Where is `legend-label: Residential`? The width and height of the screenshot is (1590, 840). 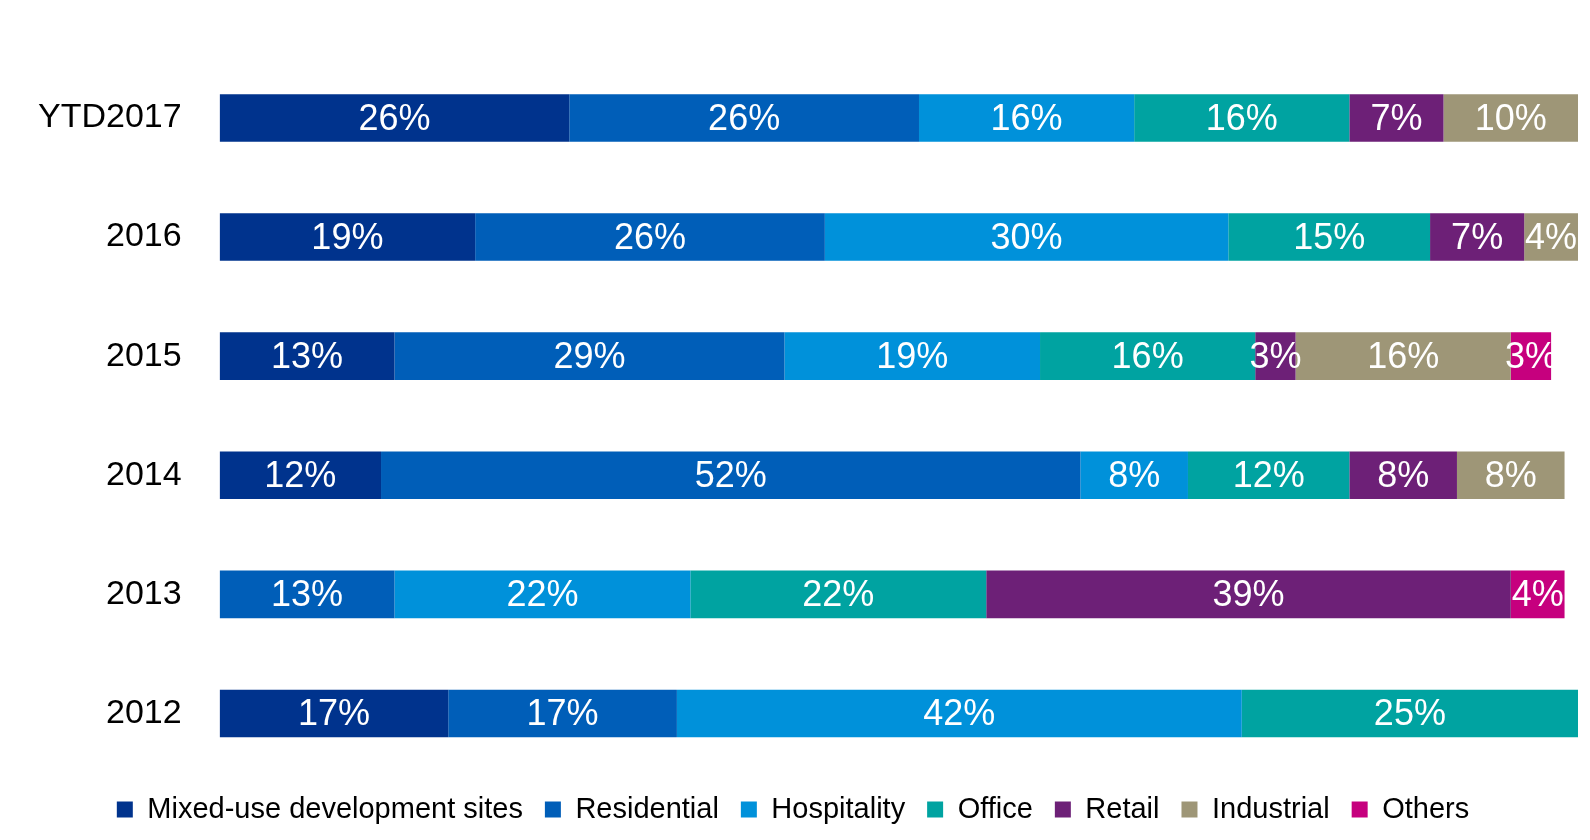
legend-label: Residential is located at coordinates (647, 807).